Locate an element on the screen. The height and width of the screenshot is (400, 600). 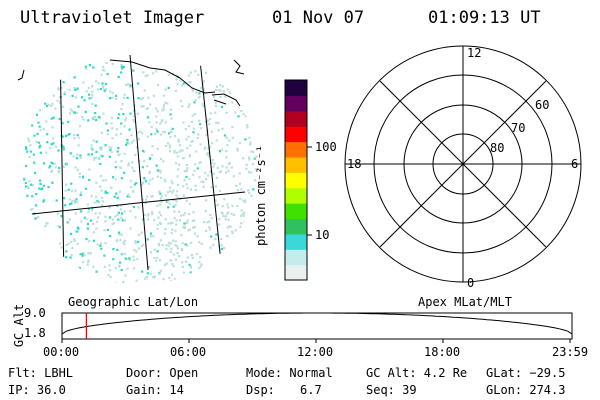
color-bar-band is located at coordinates (296, 88).